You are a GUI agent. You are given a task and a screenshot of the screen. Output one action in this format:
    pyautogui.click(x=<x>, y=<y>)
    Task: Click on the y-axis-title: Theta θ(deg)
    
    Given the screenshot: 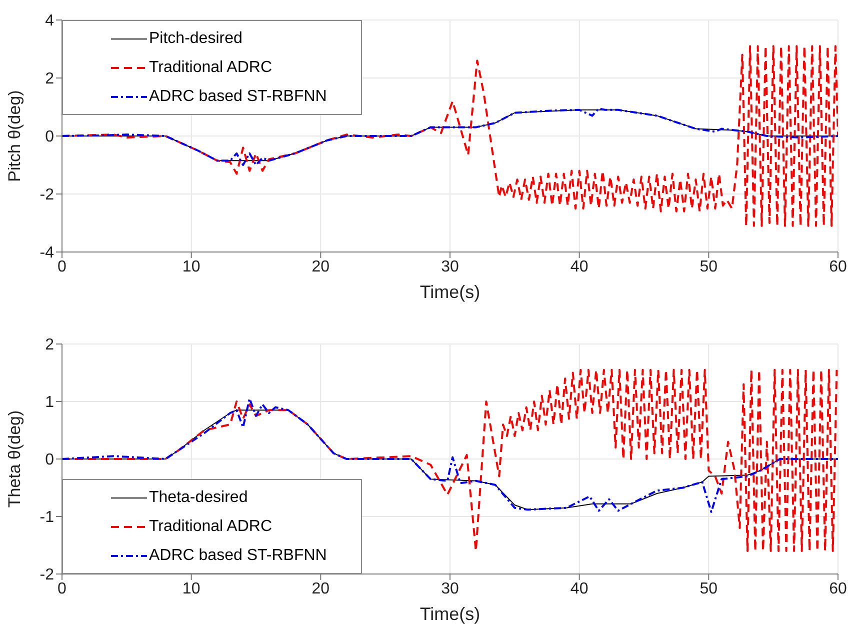 What is the action you would take?
    pyautogui.click(x=14, y=459)
    